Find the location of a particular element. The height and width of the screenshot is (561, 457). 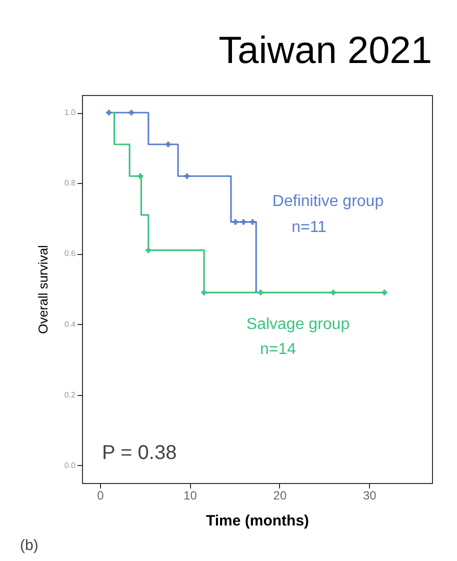

annotation: n=11 is located at coordinates (309, 227).